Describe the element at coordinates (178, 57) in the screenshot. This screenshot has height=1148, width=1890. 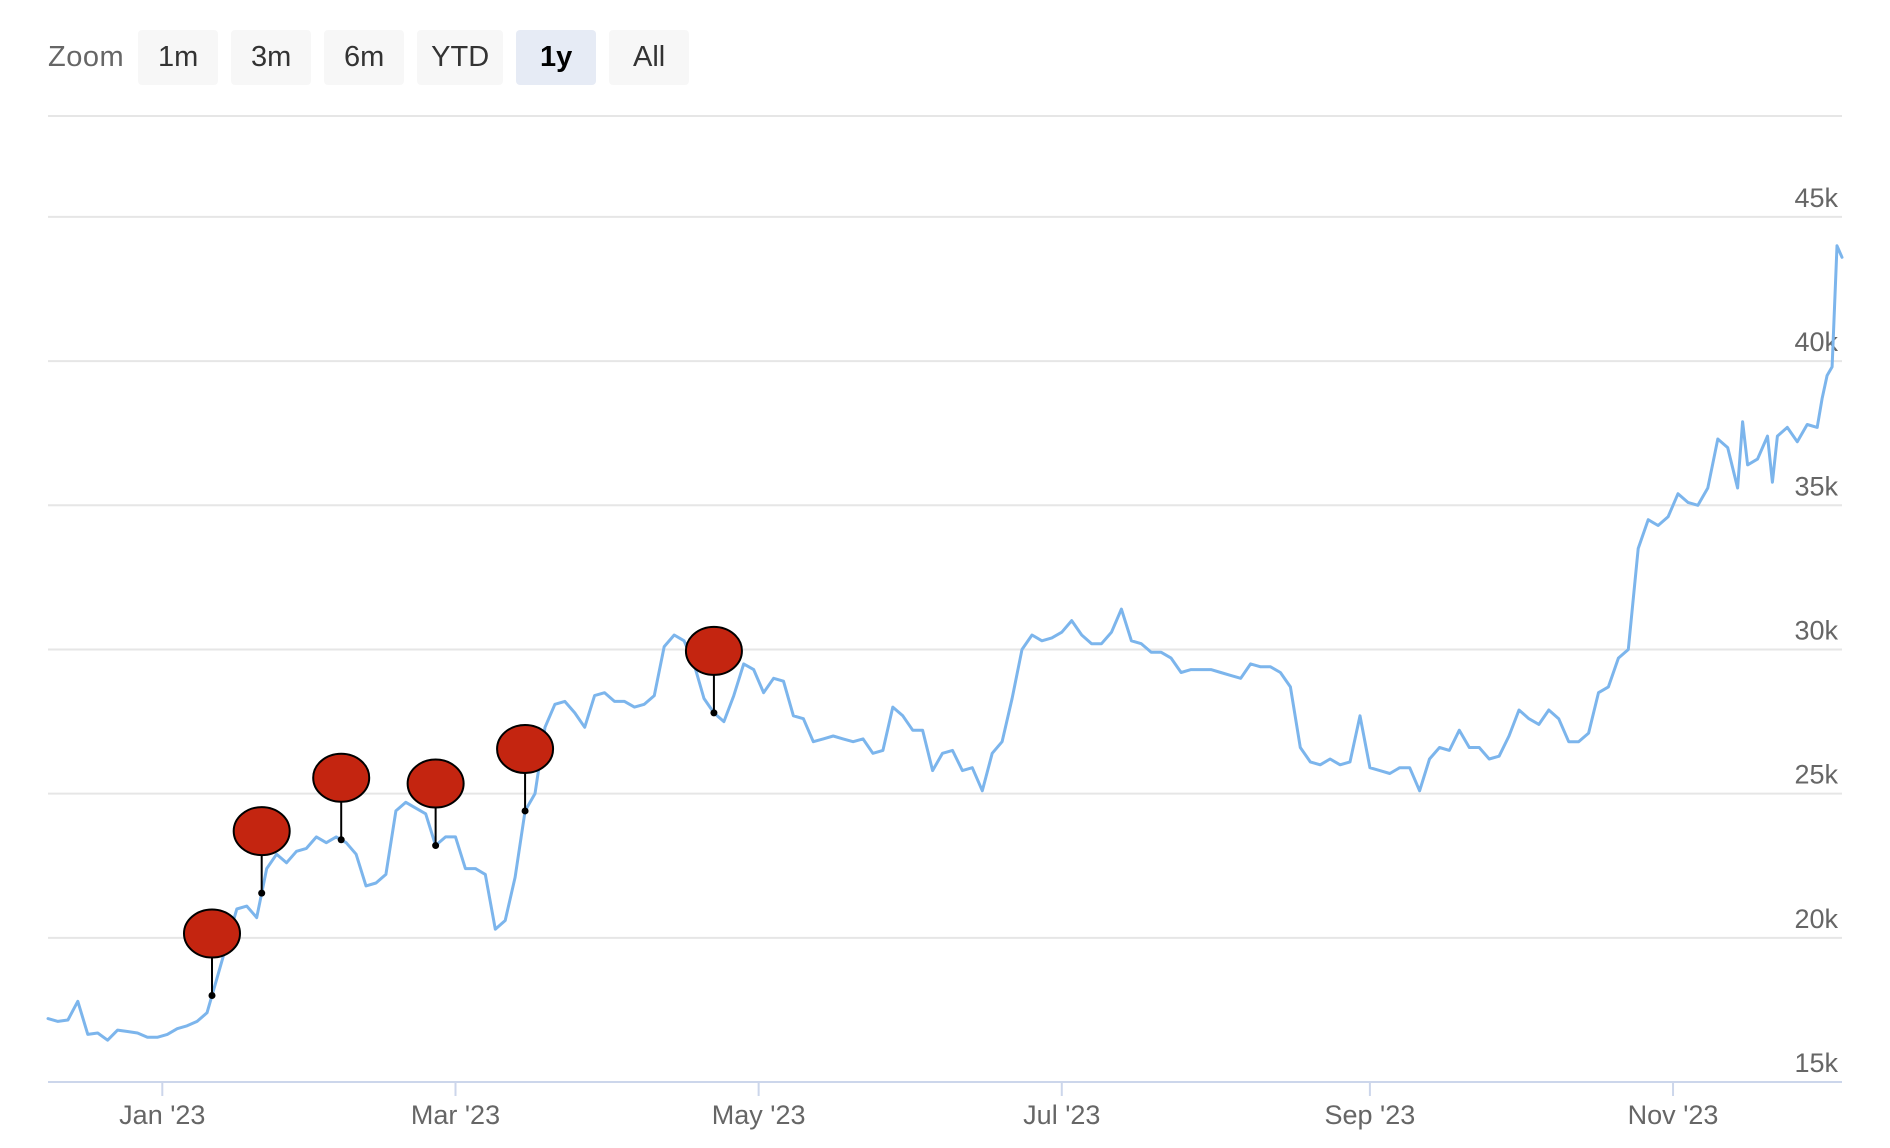
I see `zoom-1m-button: 1m` at that location.